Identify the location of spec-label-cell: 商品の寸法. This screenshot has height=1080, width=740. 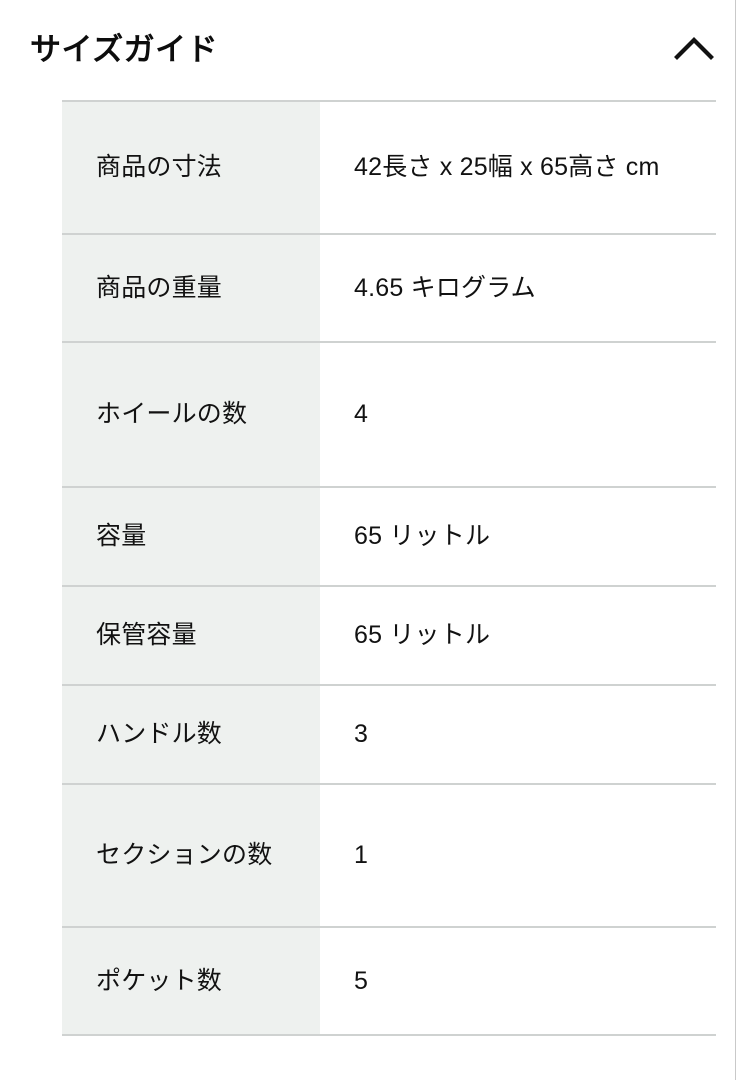
(191, 167).